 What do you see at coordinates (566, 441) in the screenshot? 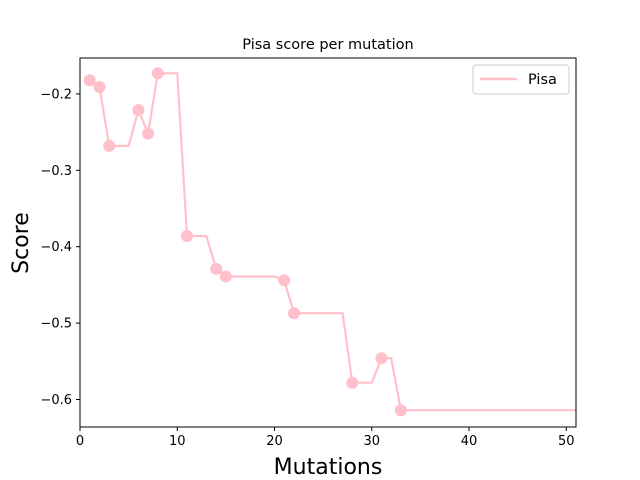
I see `x-tick-label-50: 50` at bounding box center [566, 441].